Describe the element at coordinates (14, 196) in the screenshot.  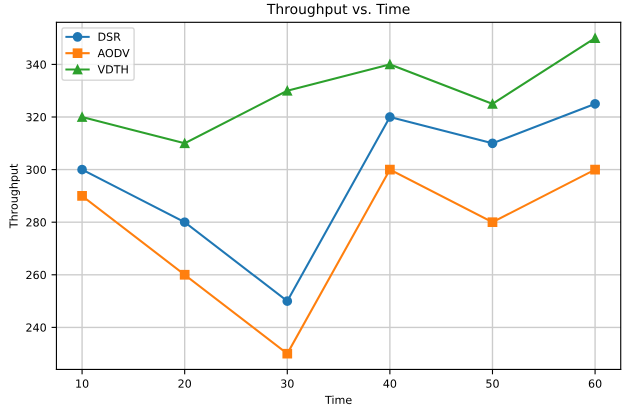
I see `y-axis-title: Throughput` at that location.